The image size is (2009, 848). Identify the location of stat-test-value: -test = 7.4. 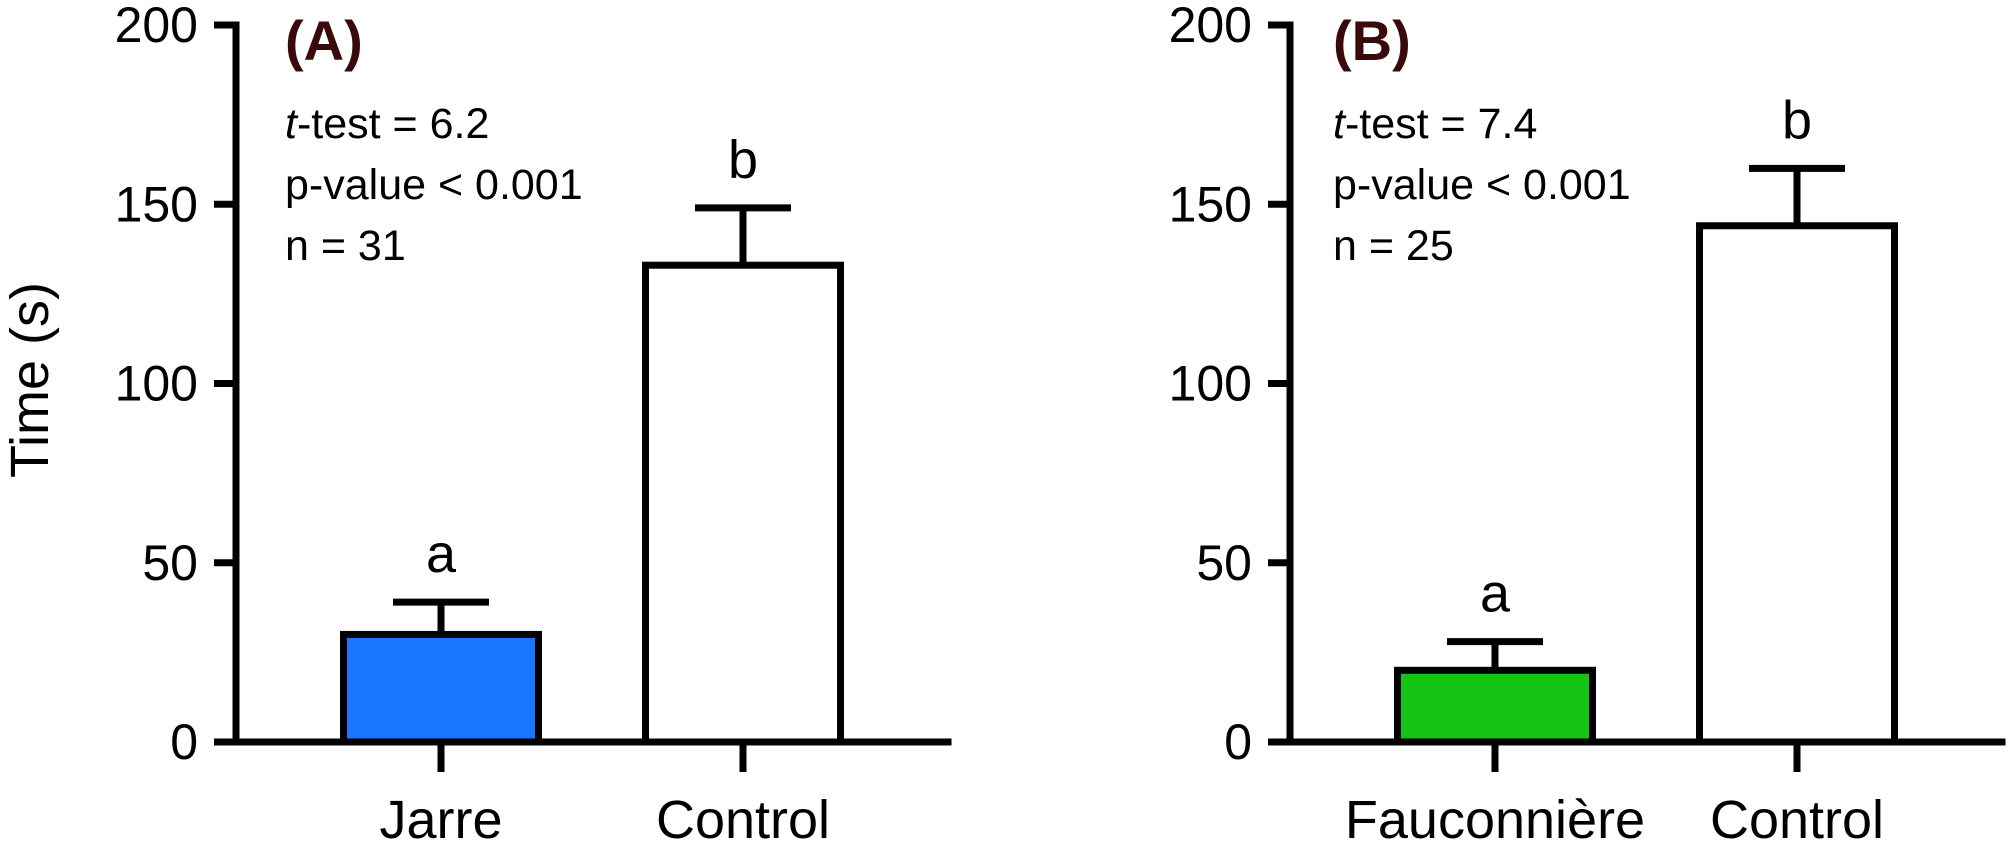
(1441, 124).